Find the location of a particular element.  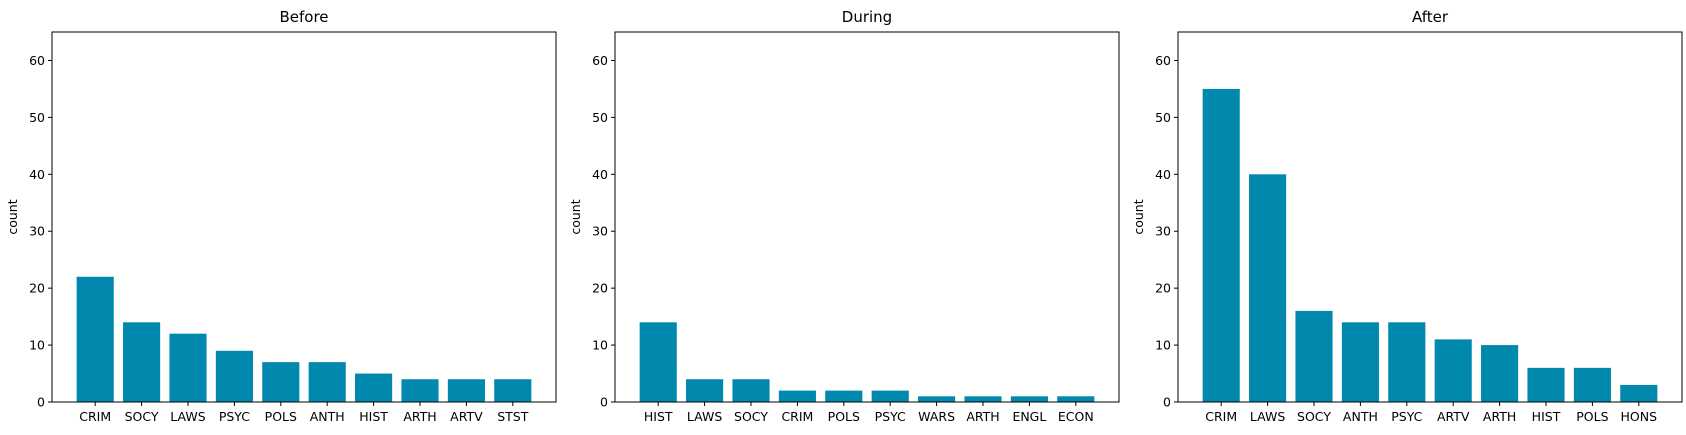

x-tick-label: ECON is located at coordinates (1076, 416).